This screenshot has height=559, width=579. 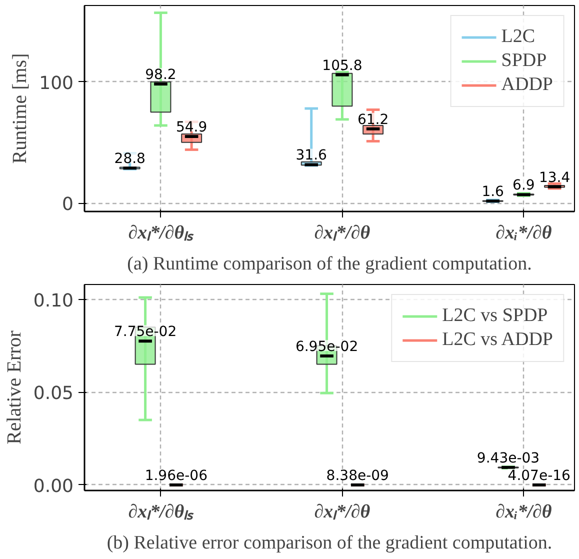 I want to click on text: 13.4, so click(x=554, y=178).